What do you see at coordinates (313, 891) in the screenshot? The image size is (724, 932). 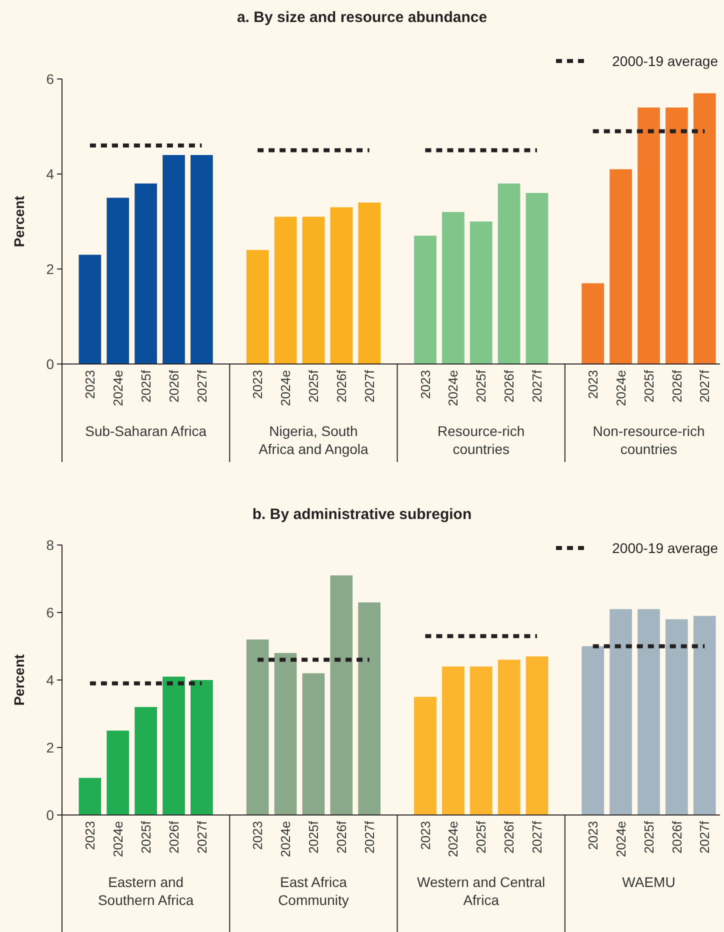 I see `text: East Africa Community` at bounding box center [313, 891].